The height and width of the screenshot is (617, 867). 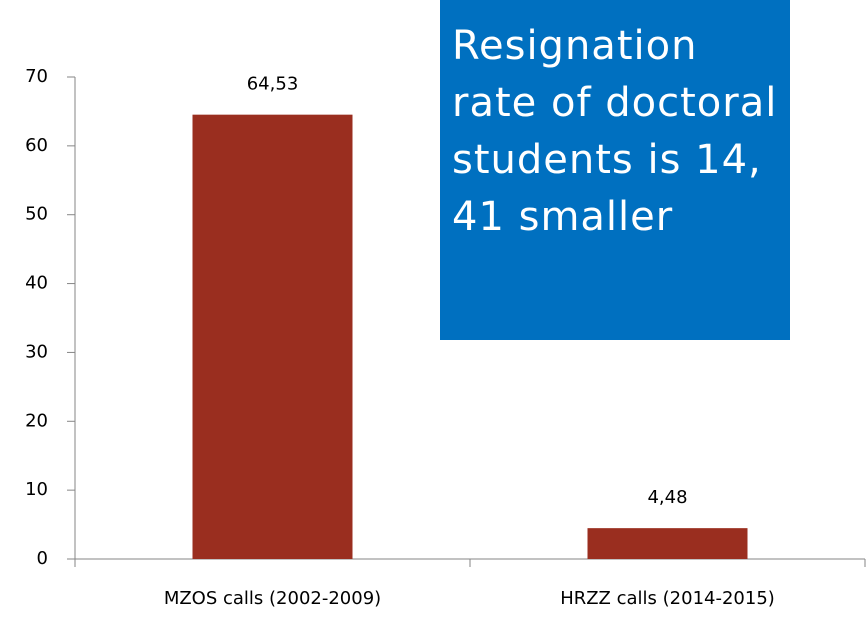 I want to click on y-tick-label: 40, so click(x=36, y=283).